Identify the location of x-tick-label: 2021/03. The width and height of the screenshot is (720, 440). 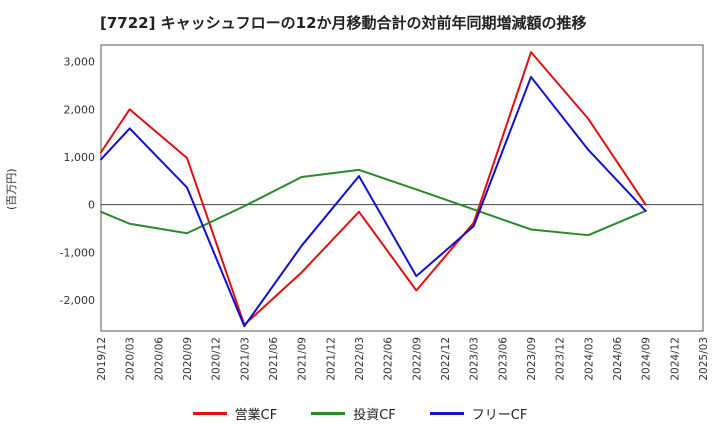
(245, 359).